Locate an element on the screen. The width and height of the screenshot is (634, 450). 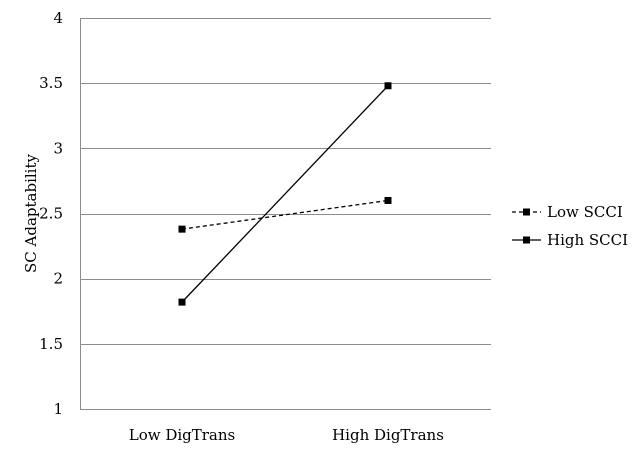
legend-item: Low SCCI is located at coordinates (567, 212).